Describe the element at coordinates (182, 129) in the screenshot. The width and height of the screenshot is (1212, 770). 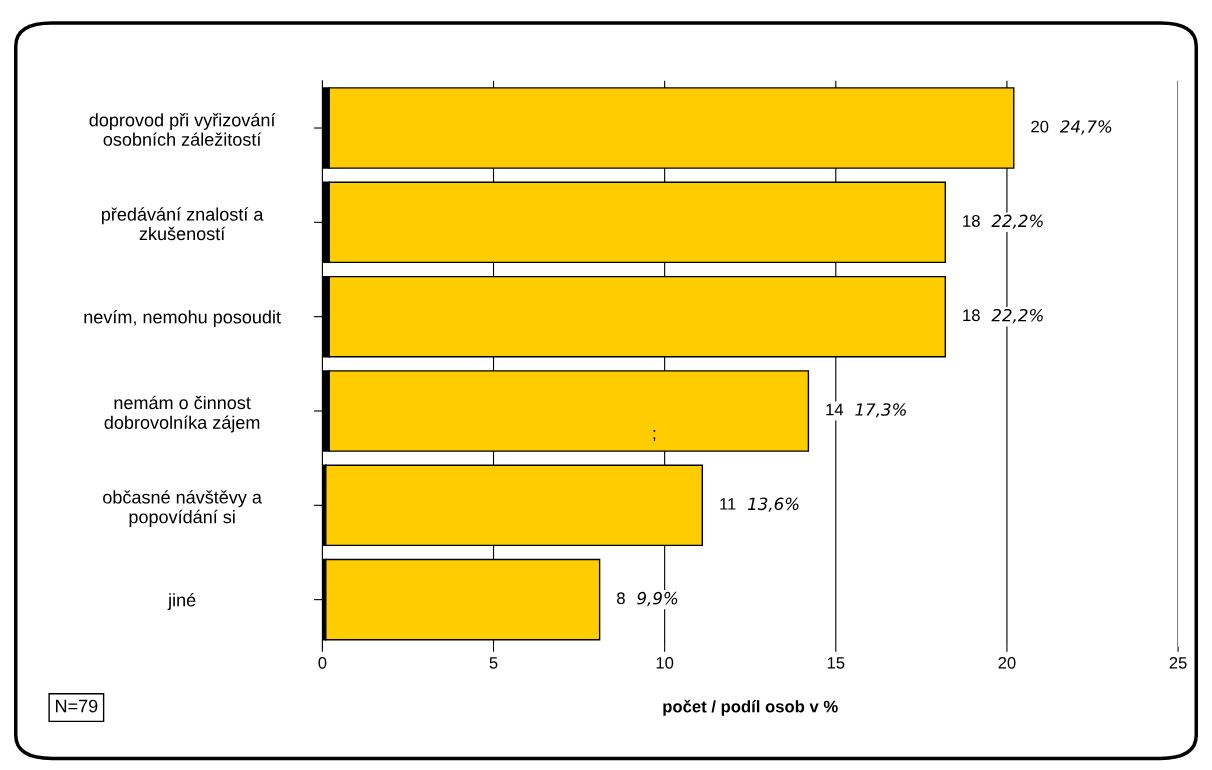
I see `y-tick-label: doprovod při vyřizování osobních záležitostí` at that location.